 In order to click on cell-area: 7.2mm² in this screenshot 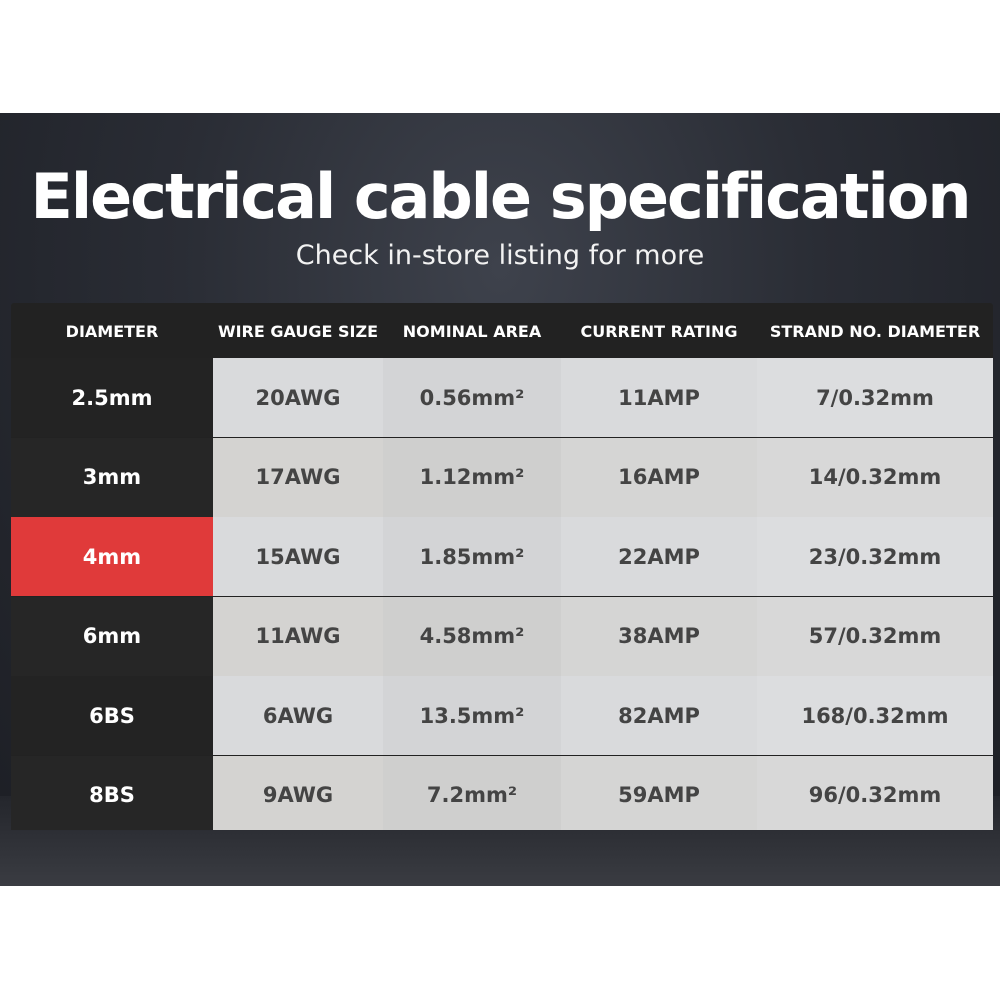, I will do `click(472, 792)`.